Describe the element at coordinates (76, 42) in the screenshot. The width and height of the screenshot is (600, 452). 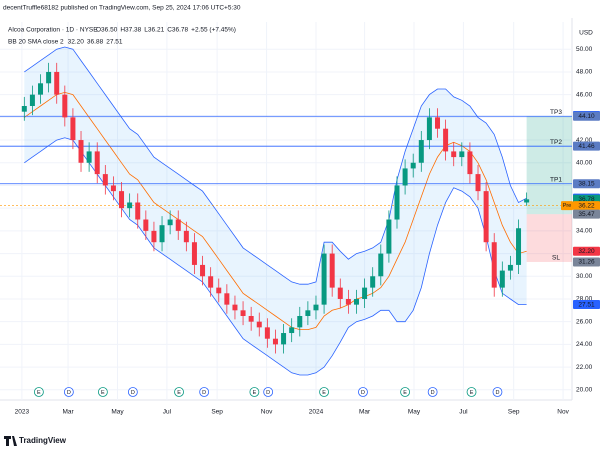
I see `indicator-value: 32.20` at that location.